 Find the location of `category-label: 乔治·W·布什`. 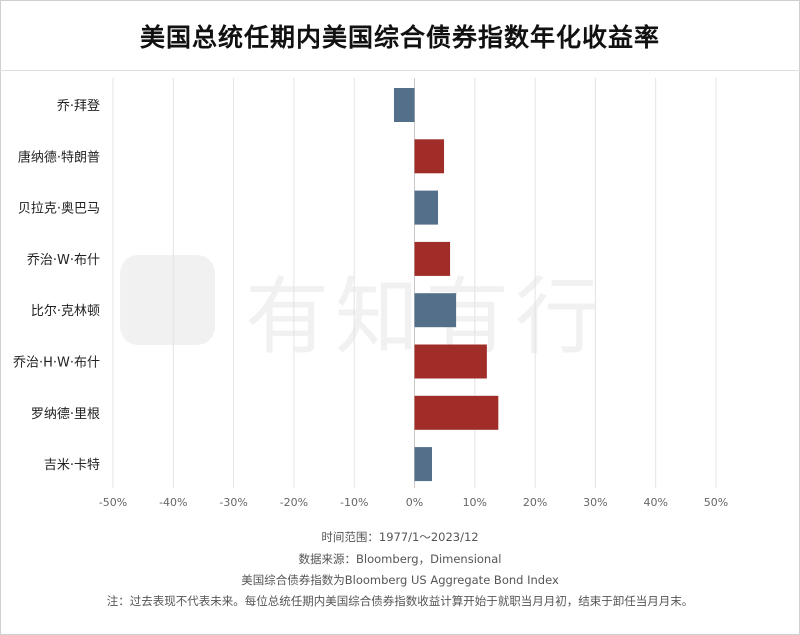

category-label: 乔治·W·布什 is located at coordinates (63, 260).